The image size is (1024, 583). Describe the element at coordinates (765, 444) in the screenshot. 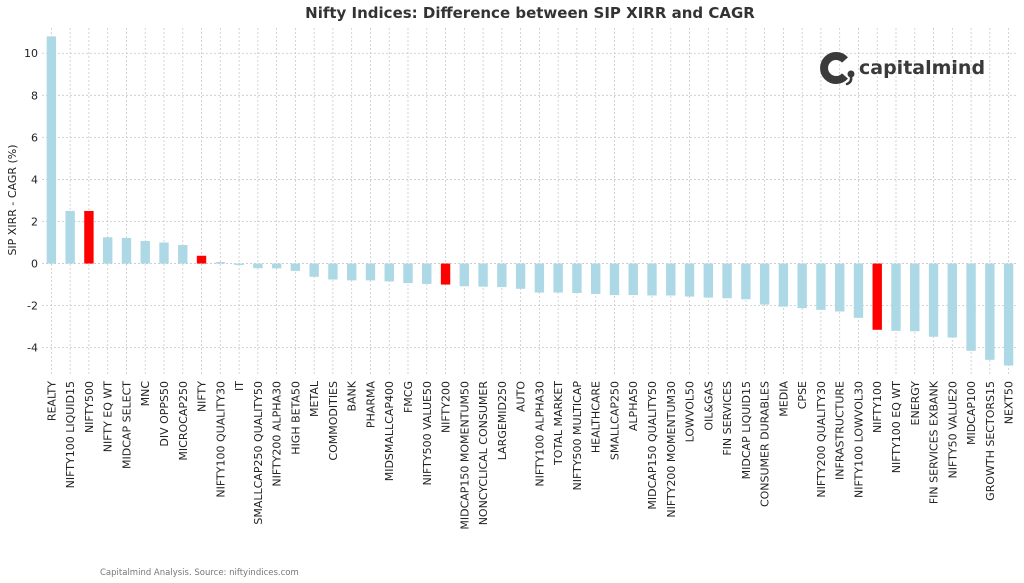

I see `x-tick-label: CONSUMER DURABLES` at that location.